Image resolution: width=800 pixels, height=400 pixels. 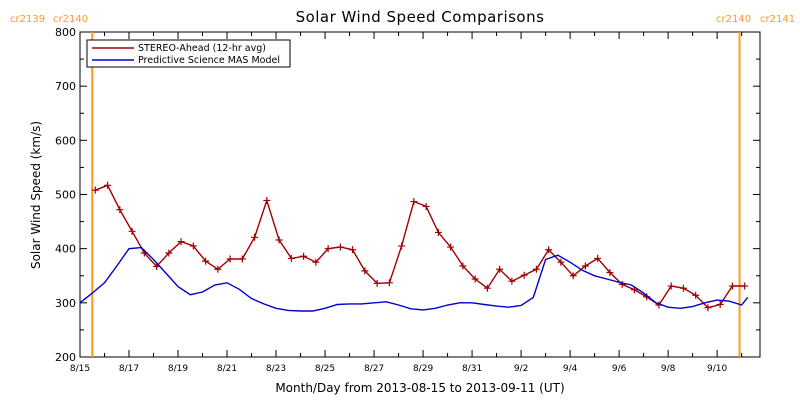 What do you see at coordinates (209, 60) in the screenshot?
I see `legend-label-model: Predictive Science MAS Model` at bounding box center [209, 60].